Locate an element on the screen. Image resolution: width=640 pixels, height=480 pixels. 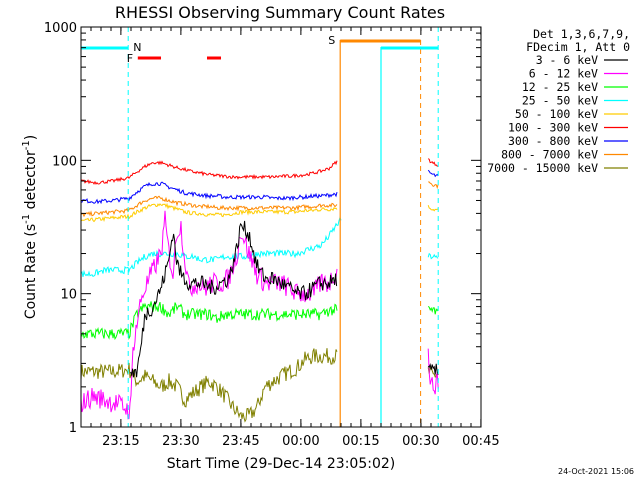
footer-timestamp: 24-Oct-2021 15:06 is located at coordinates (596, 471).